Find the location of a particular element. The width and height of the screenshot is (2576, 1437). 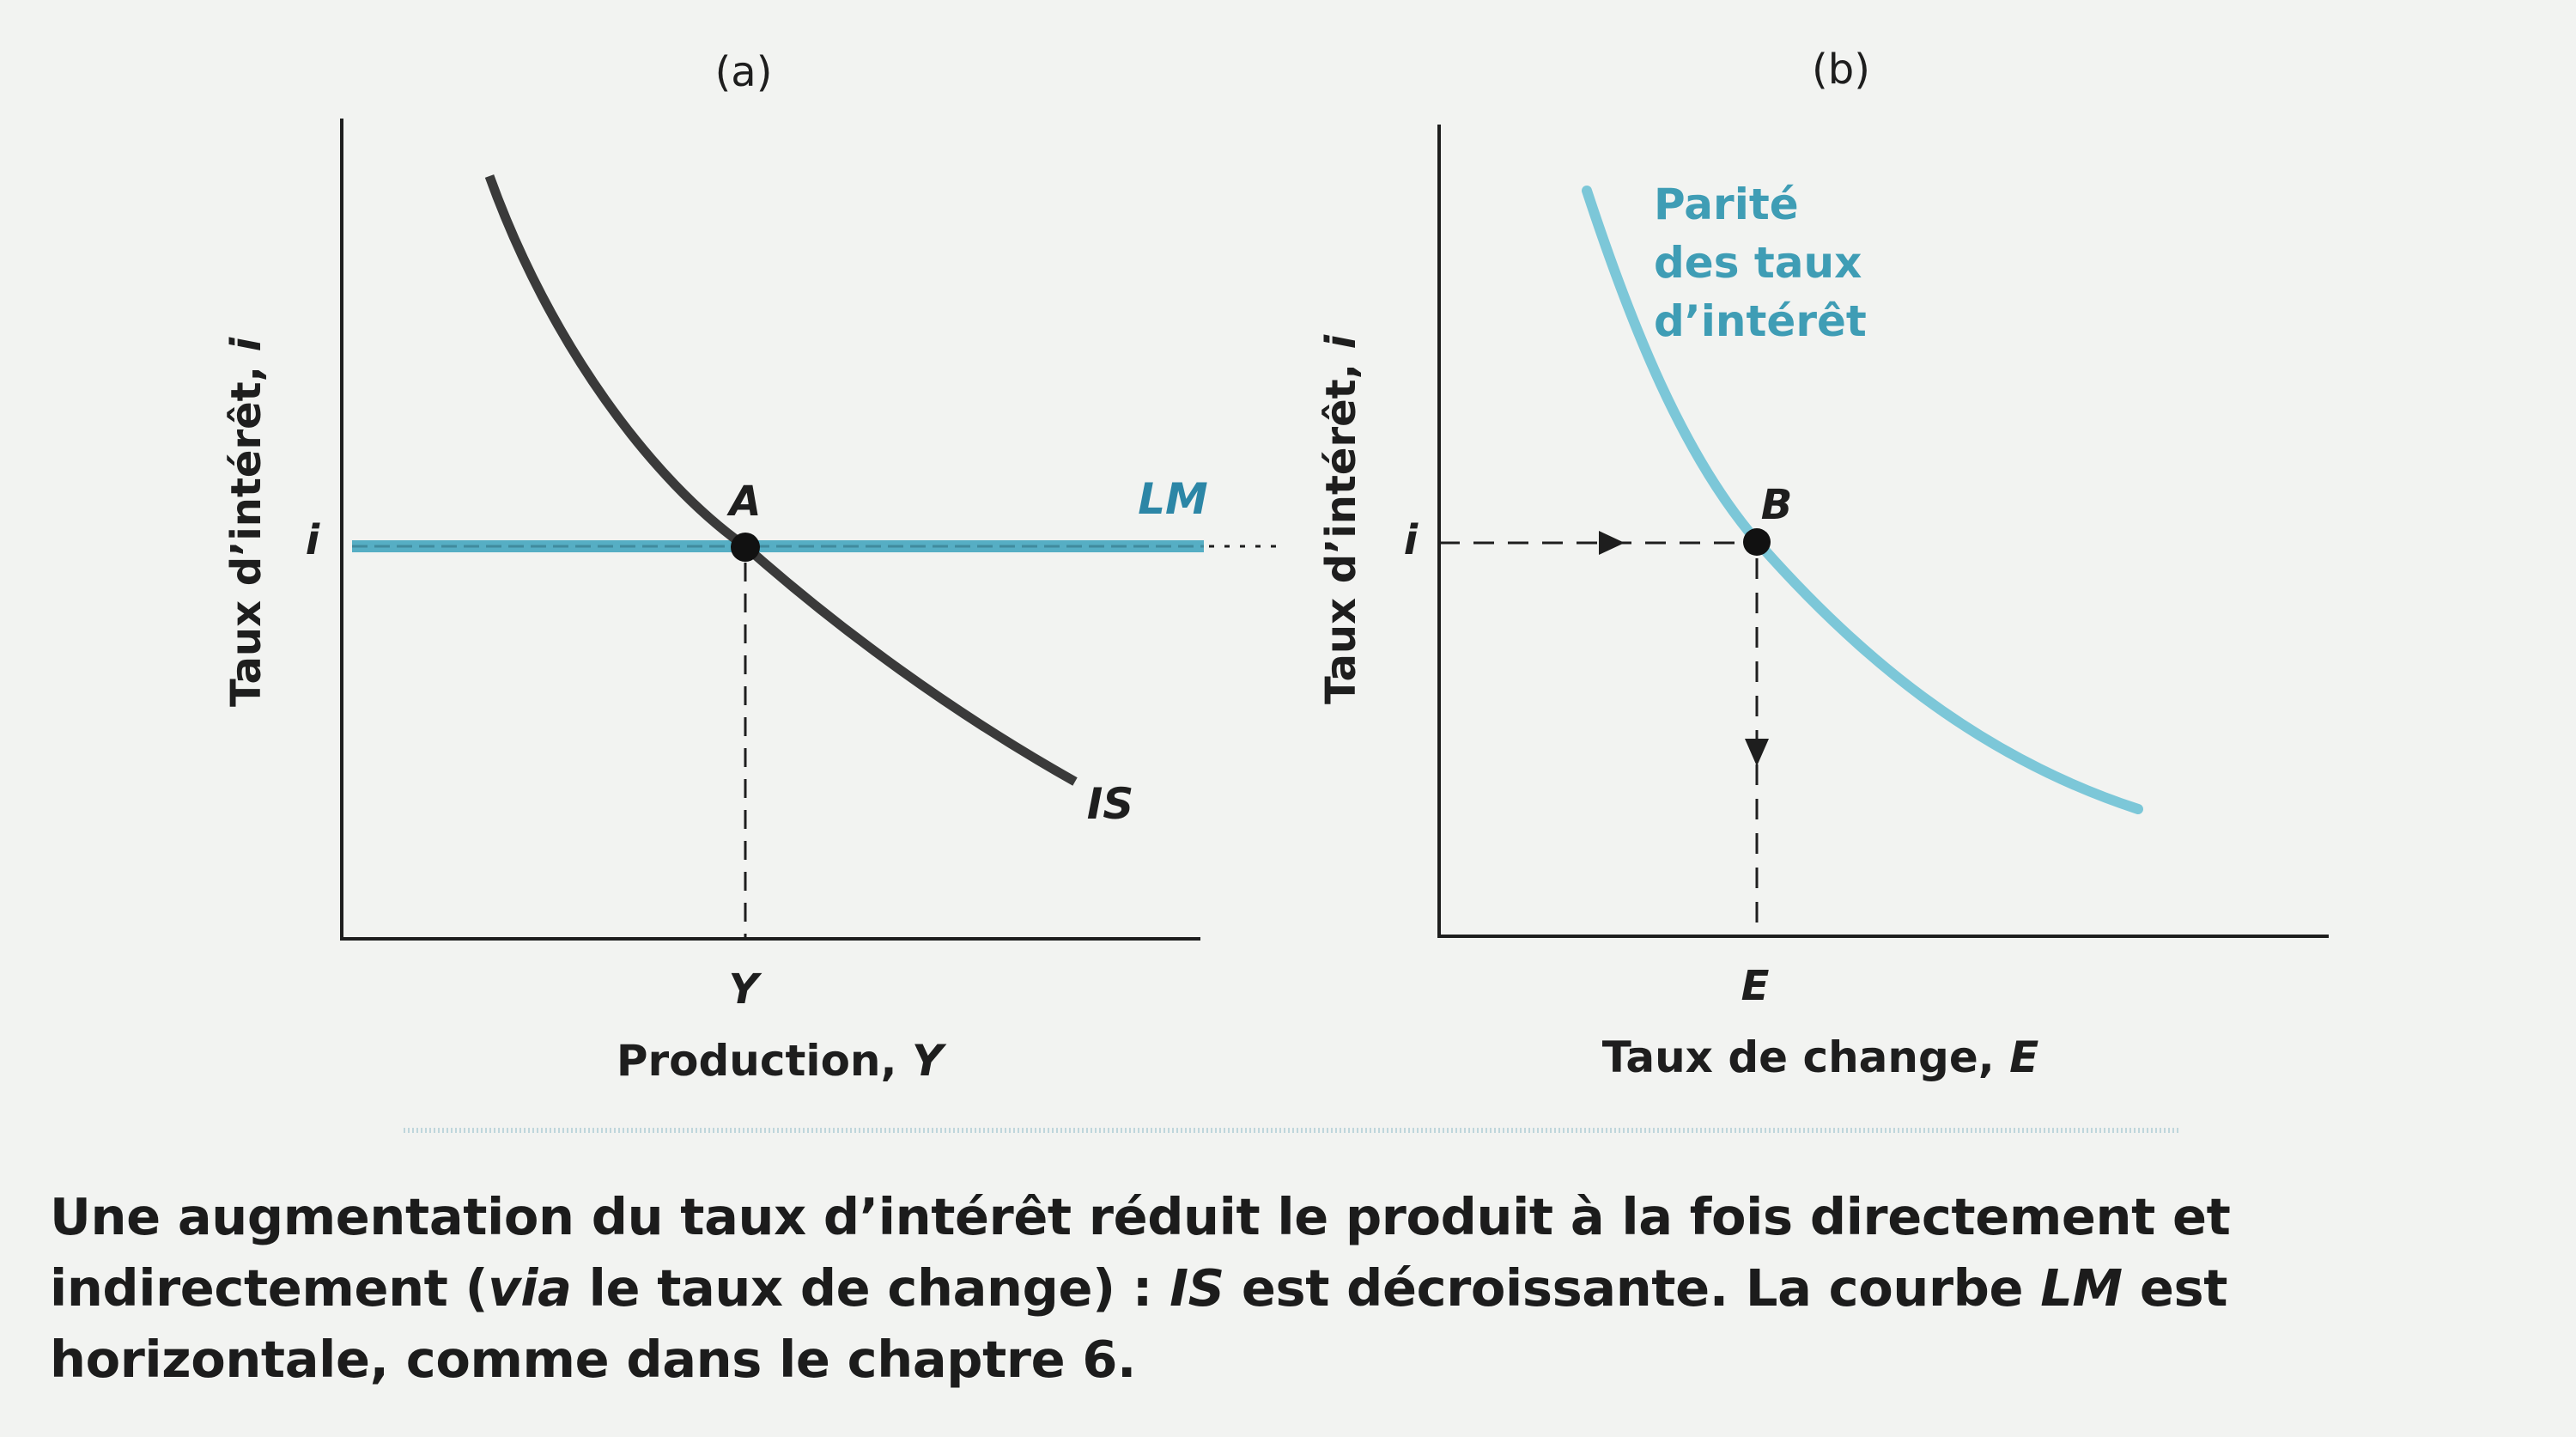

panel-a-x-tick-y: Y is located at coordinates (746, 989).